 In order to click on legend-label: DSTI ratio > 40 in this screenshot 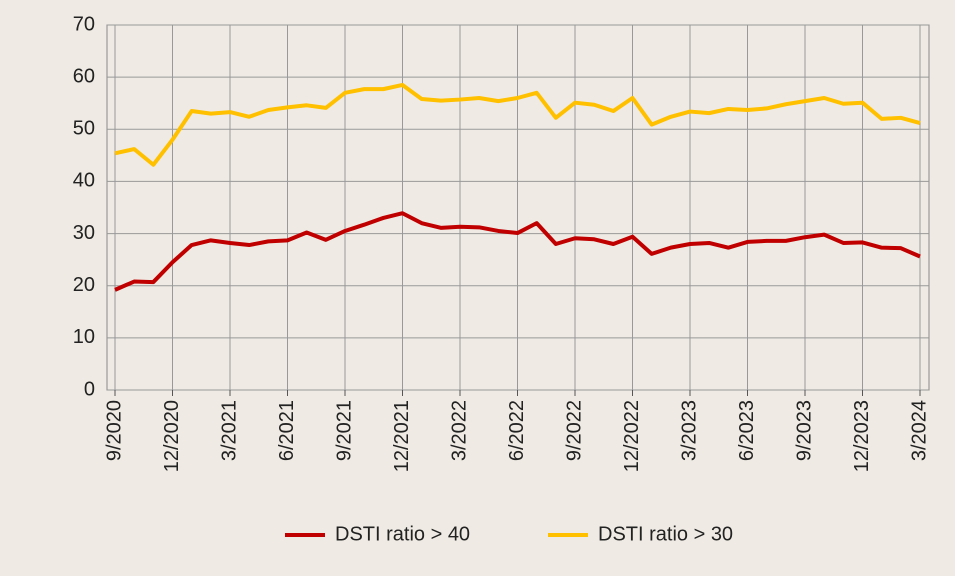, I will do `click(402, 534)`.